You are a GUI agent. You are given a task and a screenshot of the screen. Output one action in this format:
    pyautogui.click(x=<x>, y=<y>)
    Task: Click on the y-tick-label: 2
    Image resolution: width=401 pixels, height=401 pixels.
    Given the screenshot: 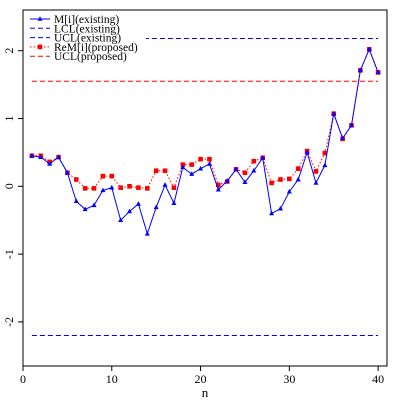 What is the action you would take?
    pyautogui.click(x=9, y=51)
    